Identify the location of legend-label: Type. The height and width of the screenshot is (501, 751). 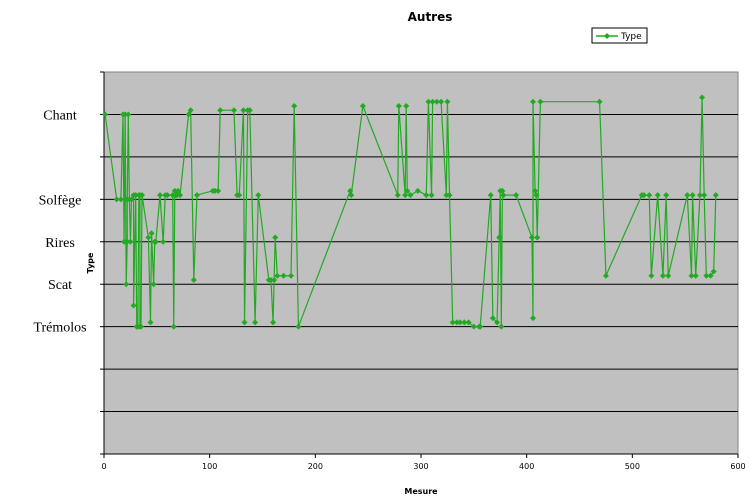
(631, 37).